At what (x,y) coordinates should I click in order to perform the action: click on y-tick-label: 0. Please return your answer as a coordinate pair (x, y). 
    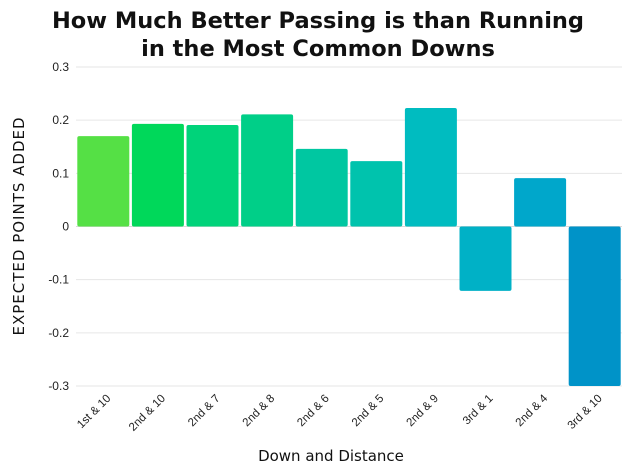
    Looking at the image, I should click on (65, 227).